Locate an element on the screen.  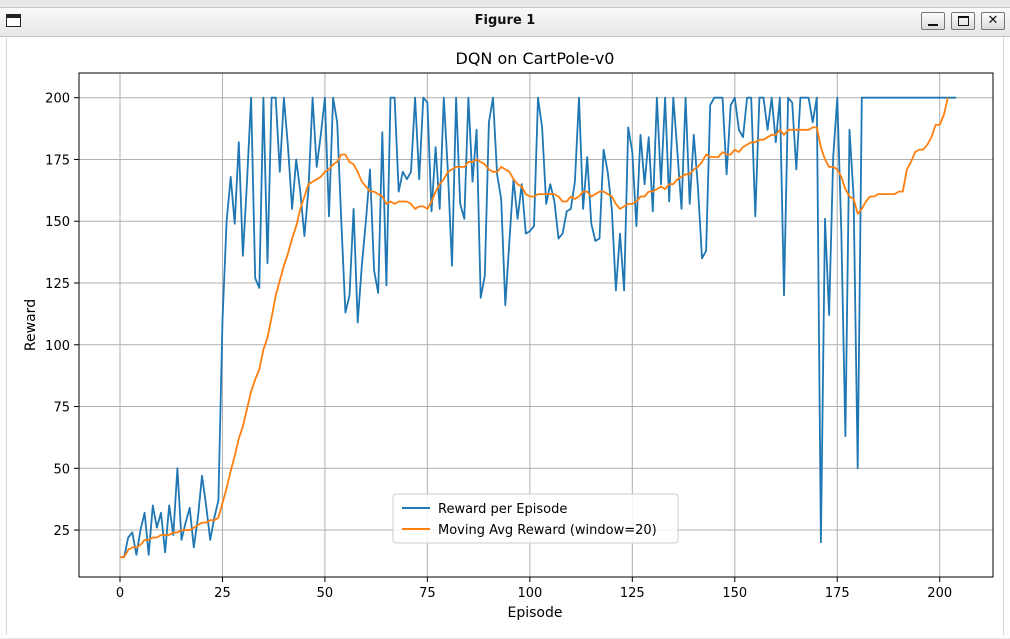
y-axis-label: Reward is located at coordinates (31, 325).